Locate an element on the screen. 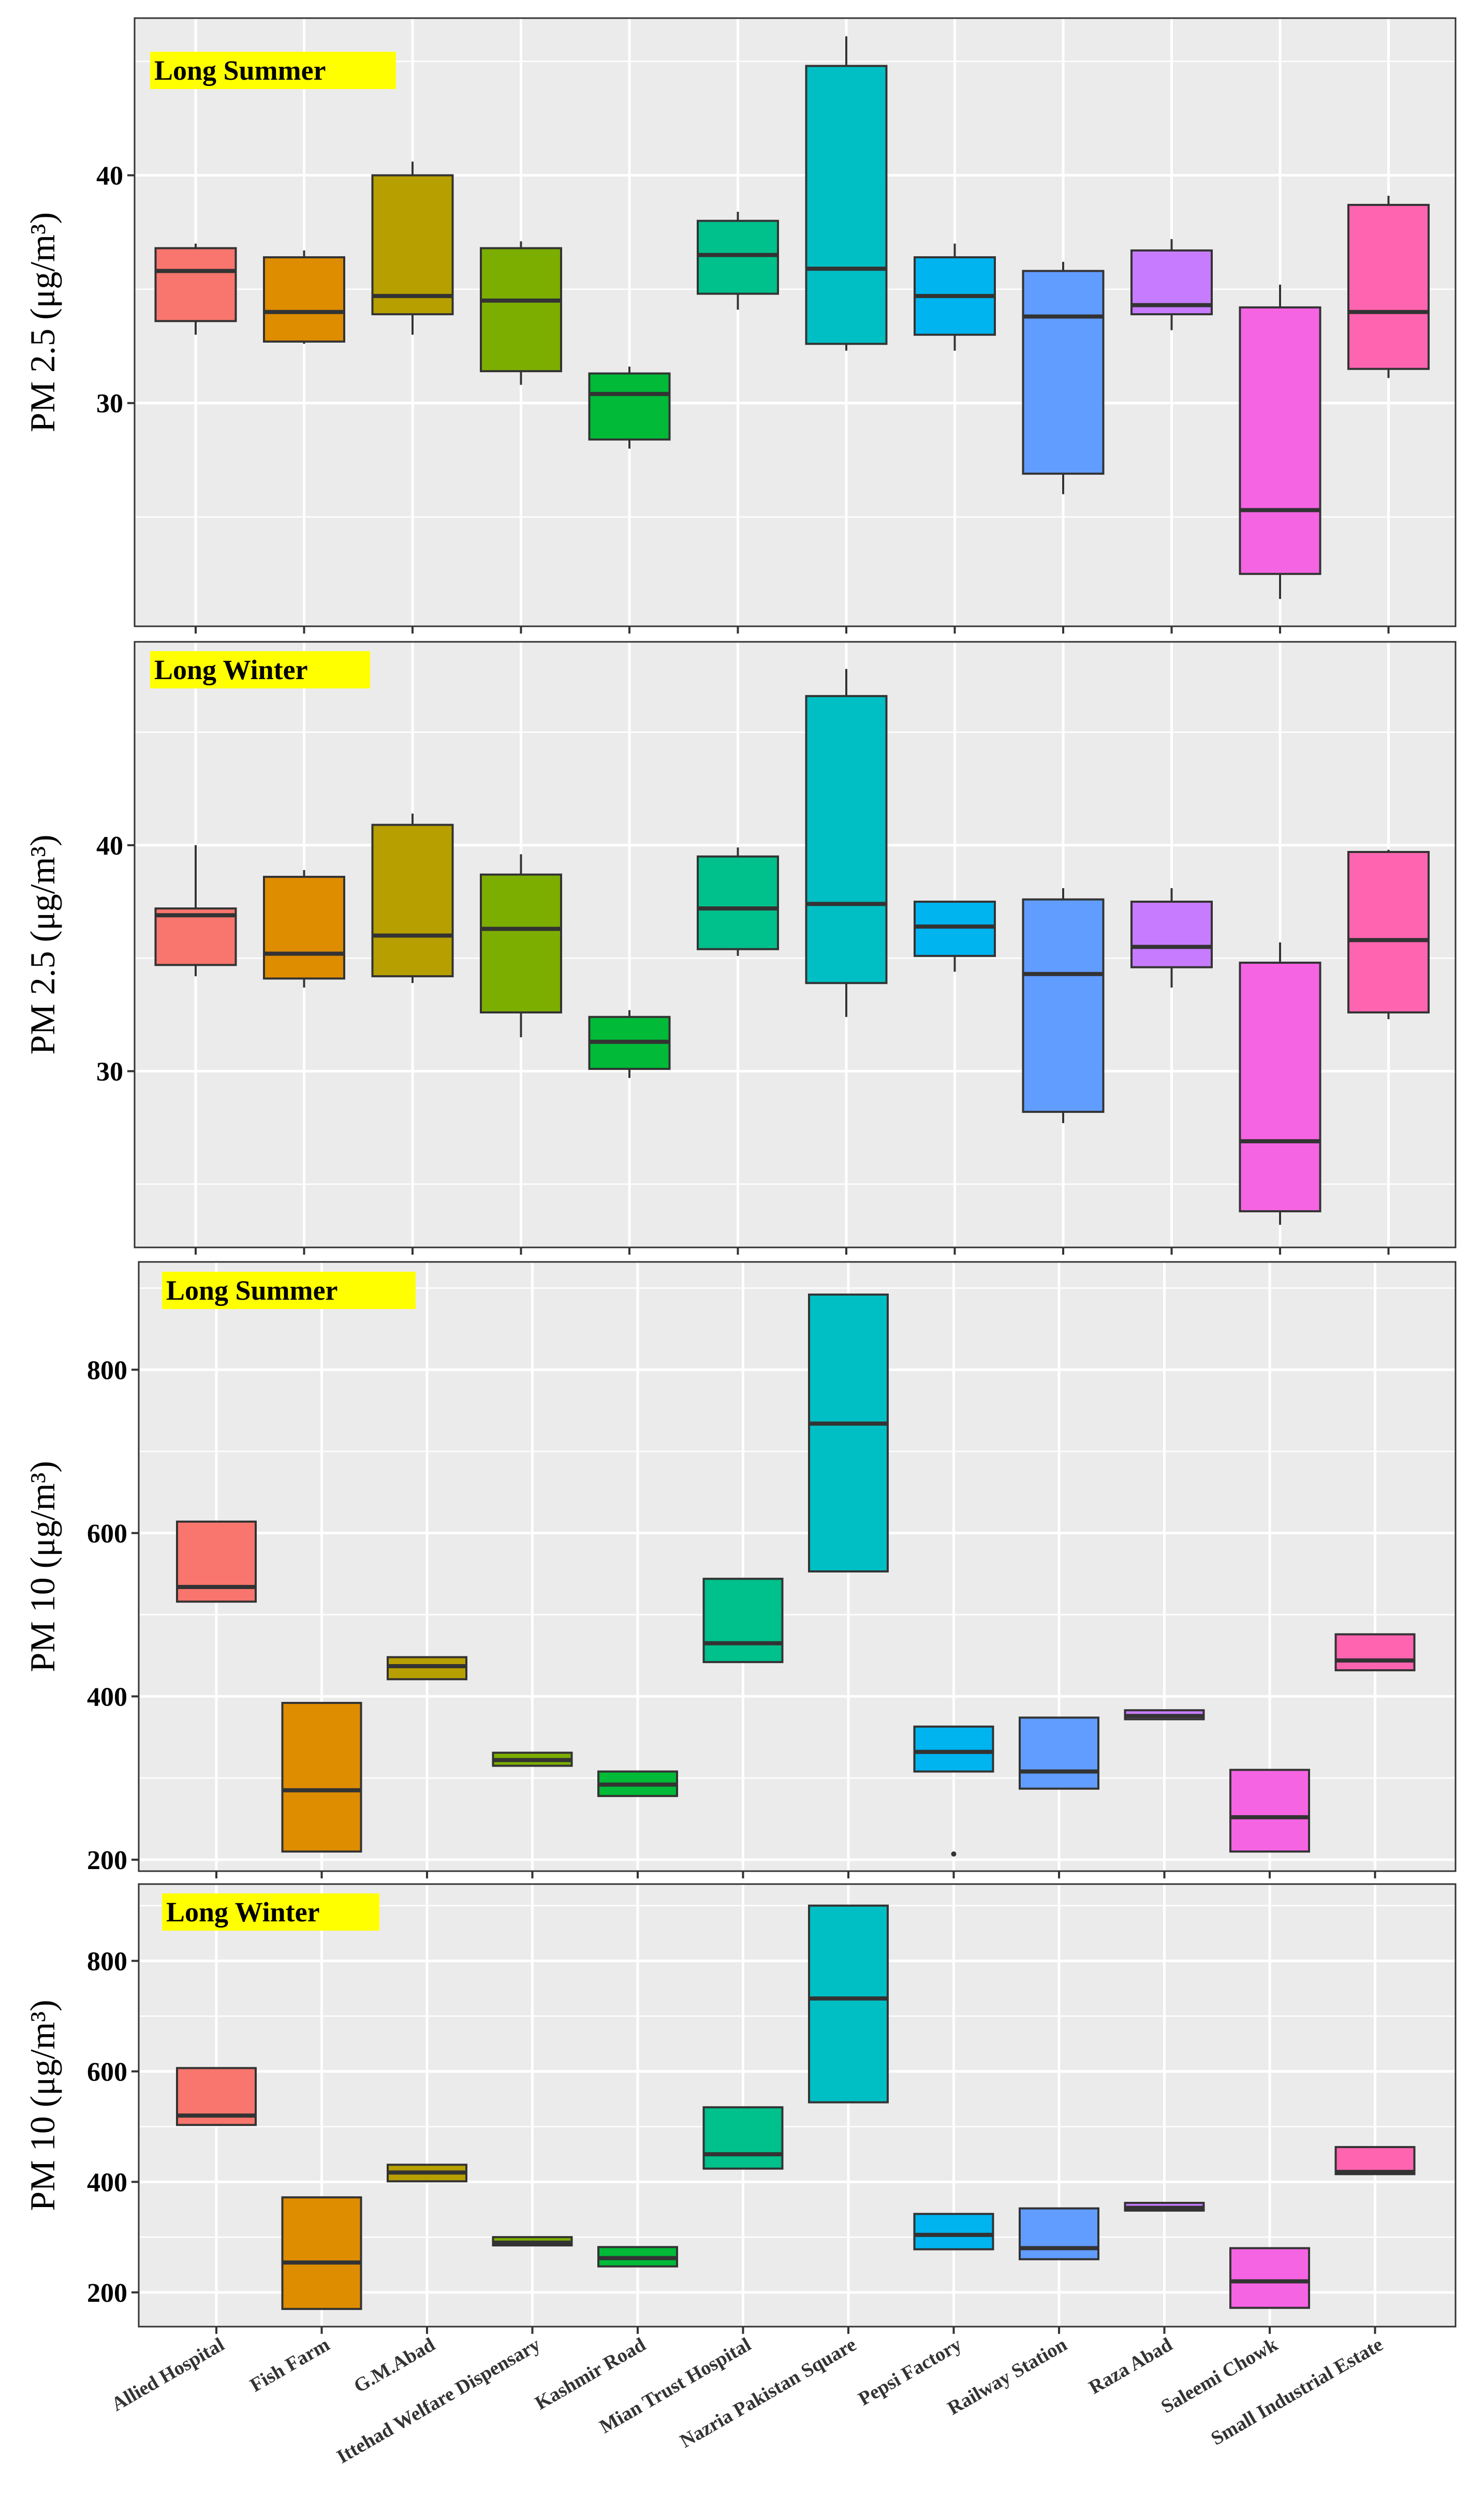 This screenshot has width=1484, height=2514. x-category-label: Small Industrial Estate is located at coordinates (1297, 2391).